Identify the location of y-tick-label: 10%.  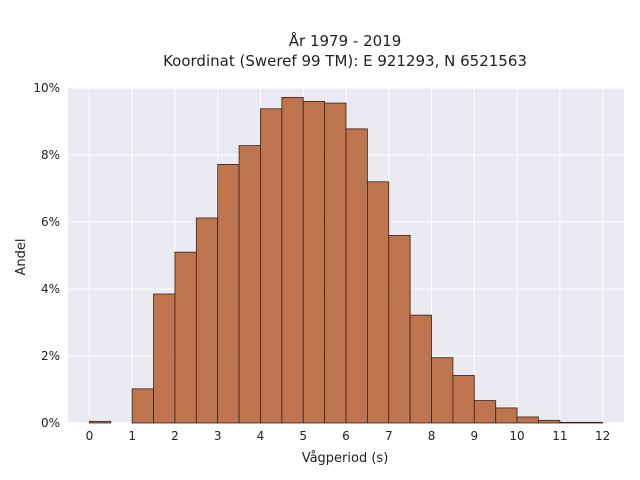
(46, 88).